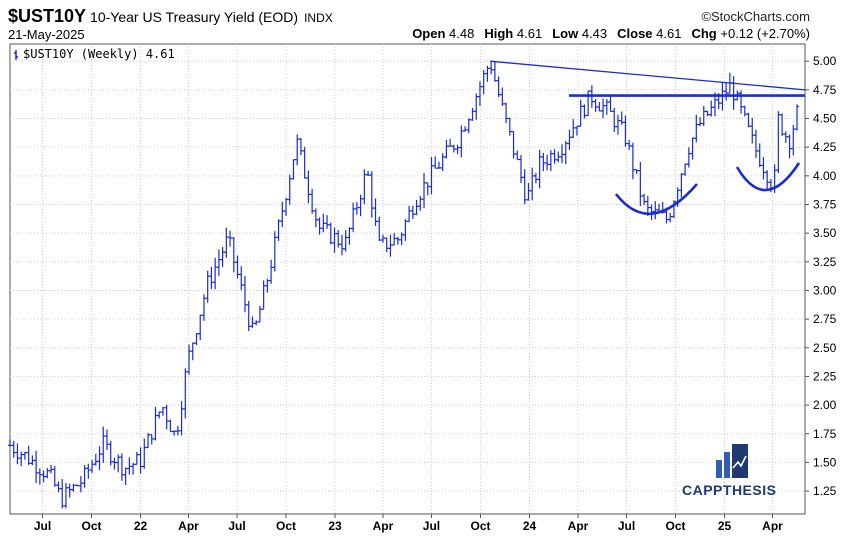 Image resolution: width=850 pixels, height=540 pixels. Describe the element at coordinates (578, 526) in the screenshot. I see `x-tick-label: Apr` at that location.